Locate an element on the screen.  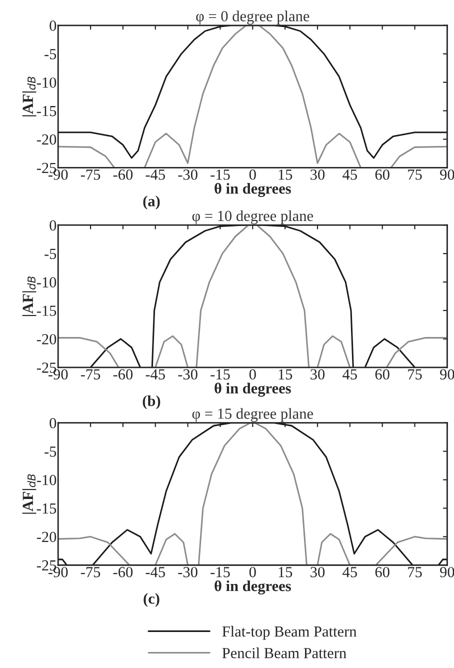
chart-title: φ = 15 degree plane is located at coordinates (253, 415).